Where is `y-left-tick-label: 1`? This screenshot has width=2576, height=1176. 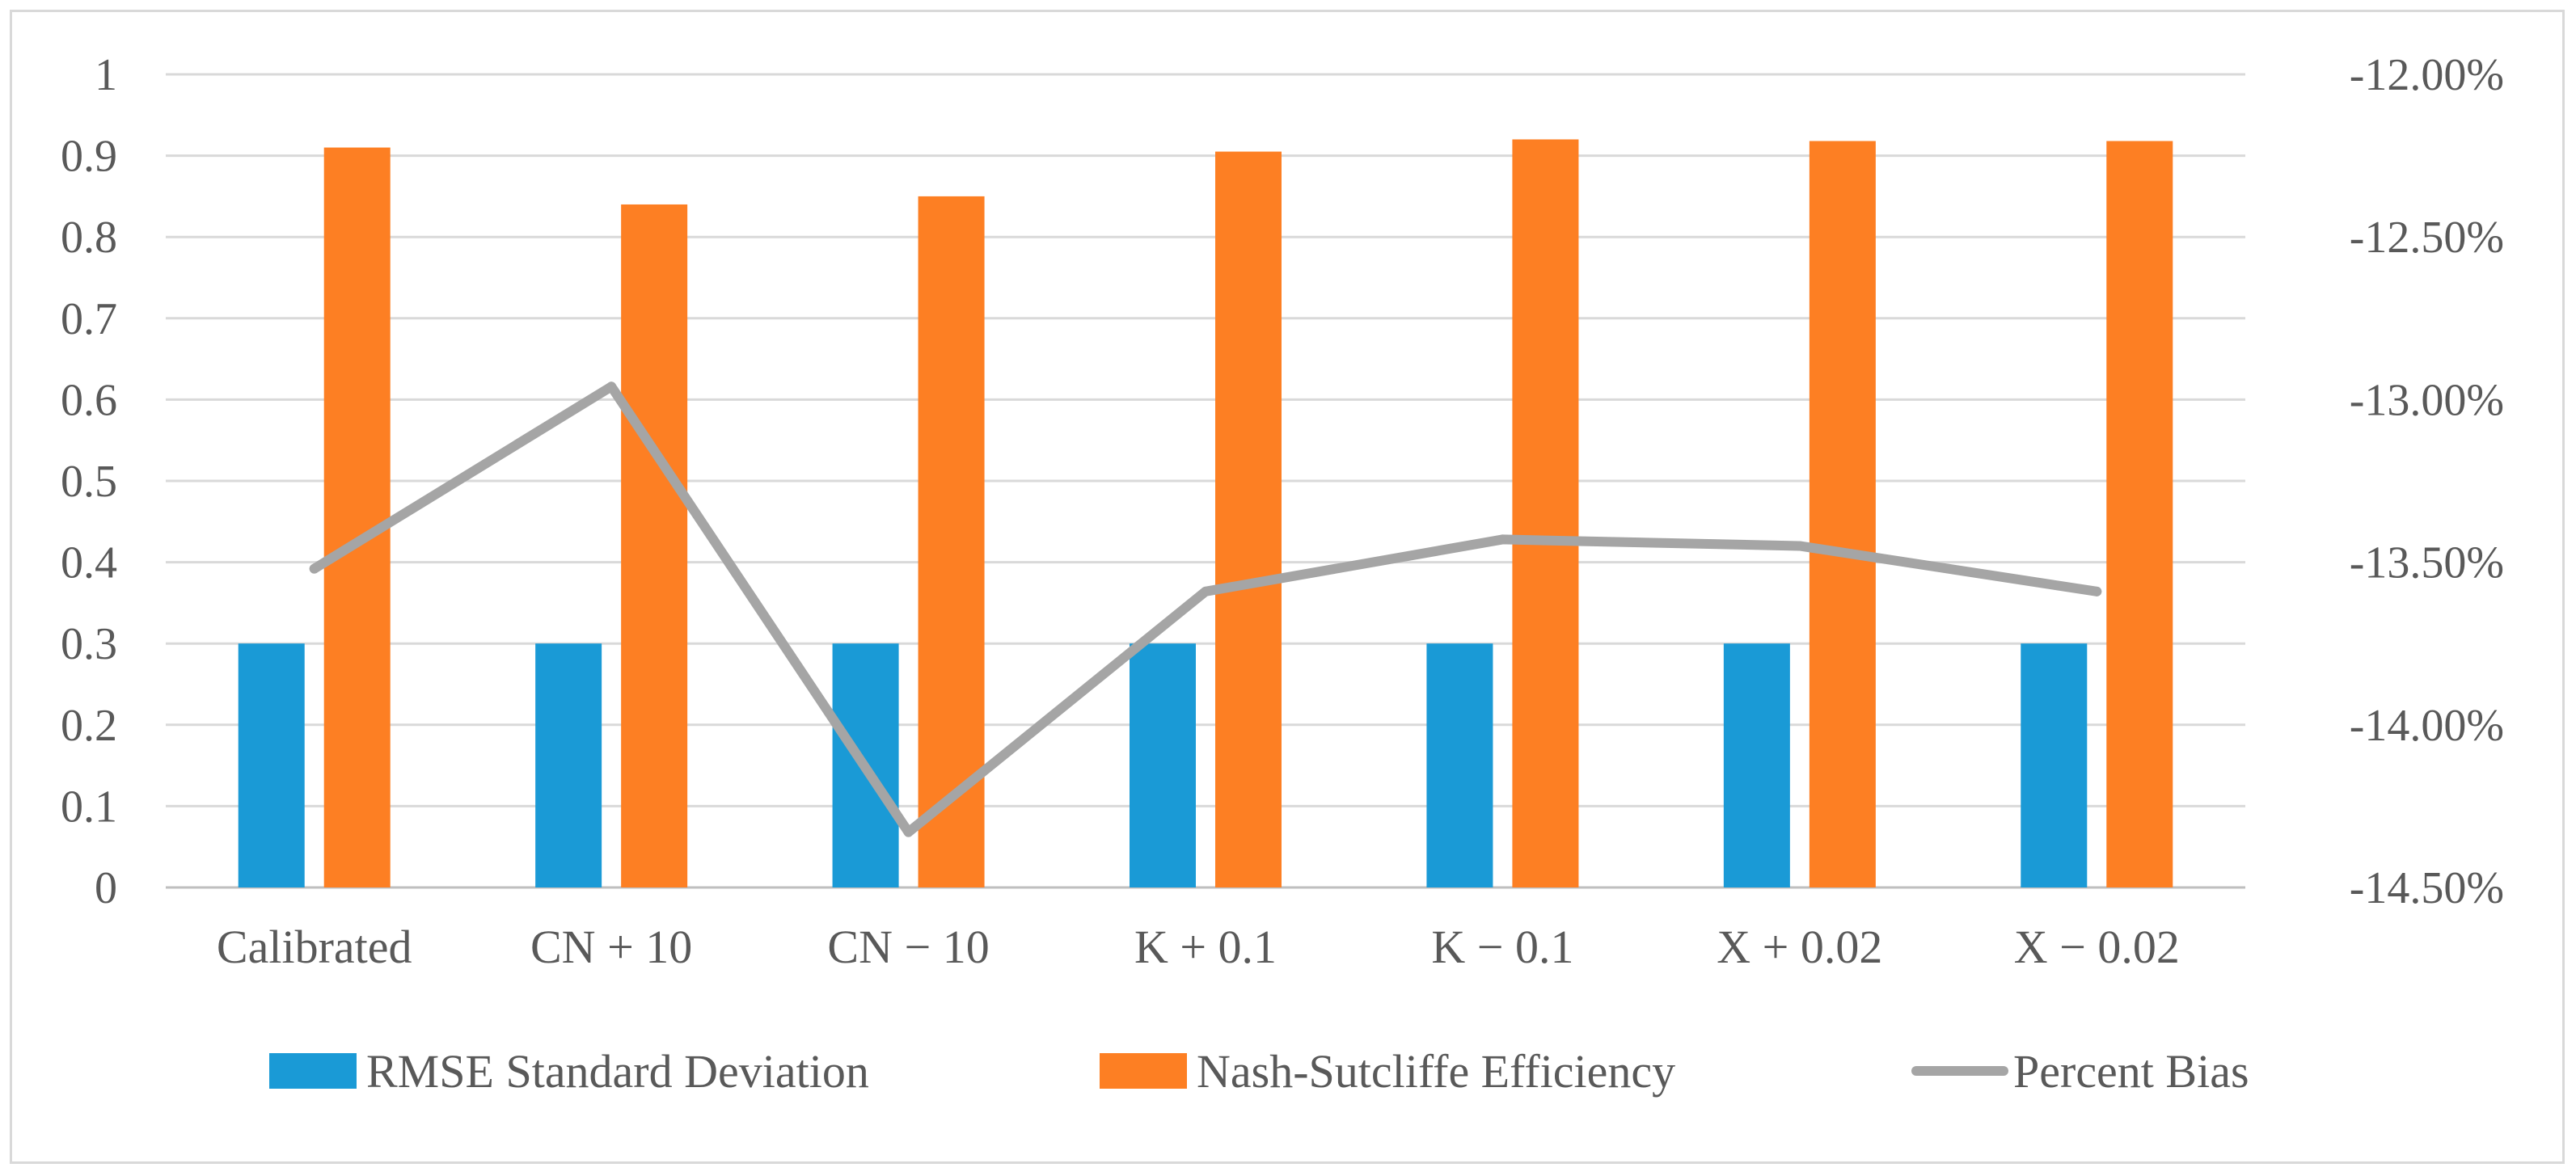 y-left-tick-label: 1 is located at coordinates (106, 75).